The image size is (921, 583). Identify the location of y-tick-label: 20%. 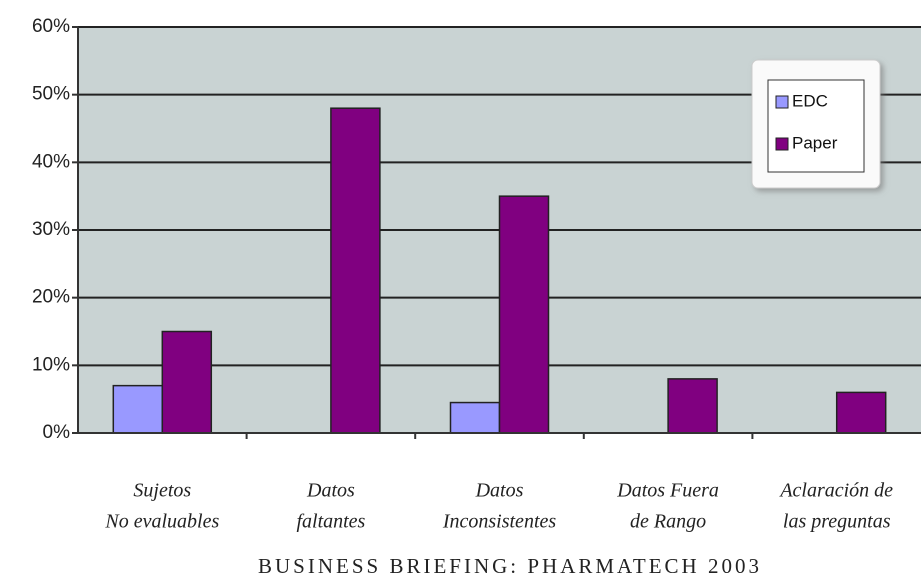
(51, 297).